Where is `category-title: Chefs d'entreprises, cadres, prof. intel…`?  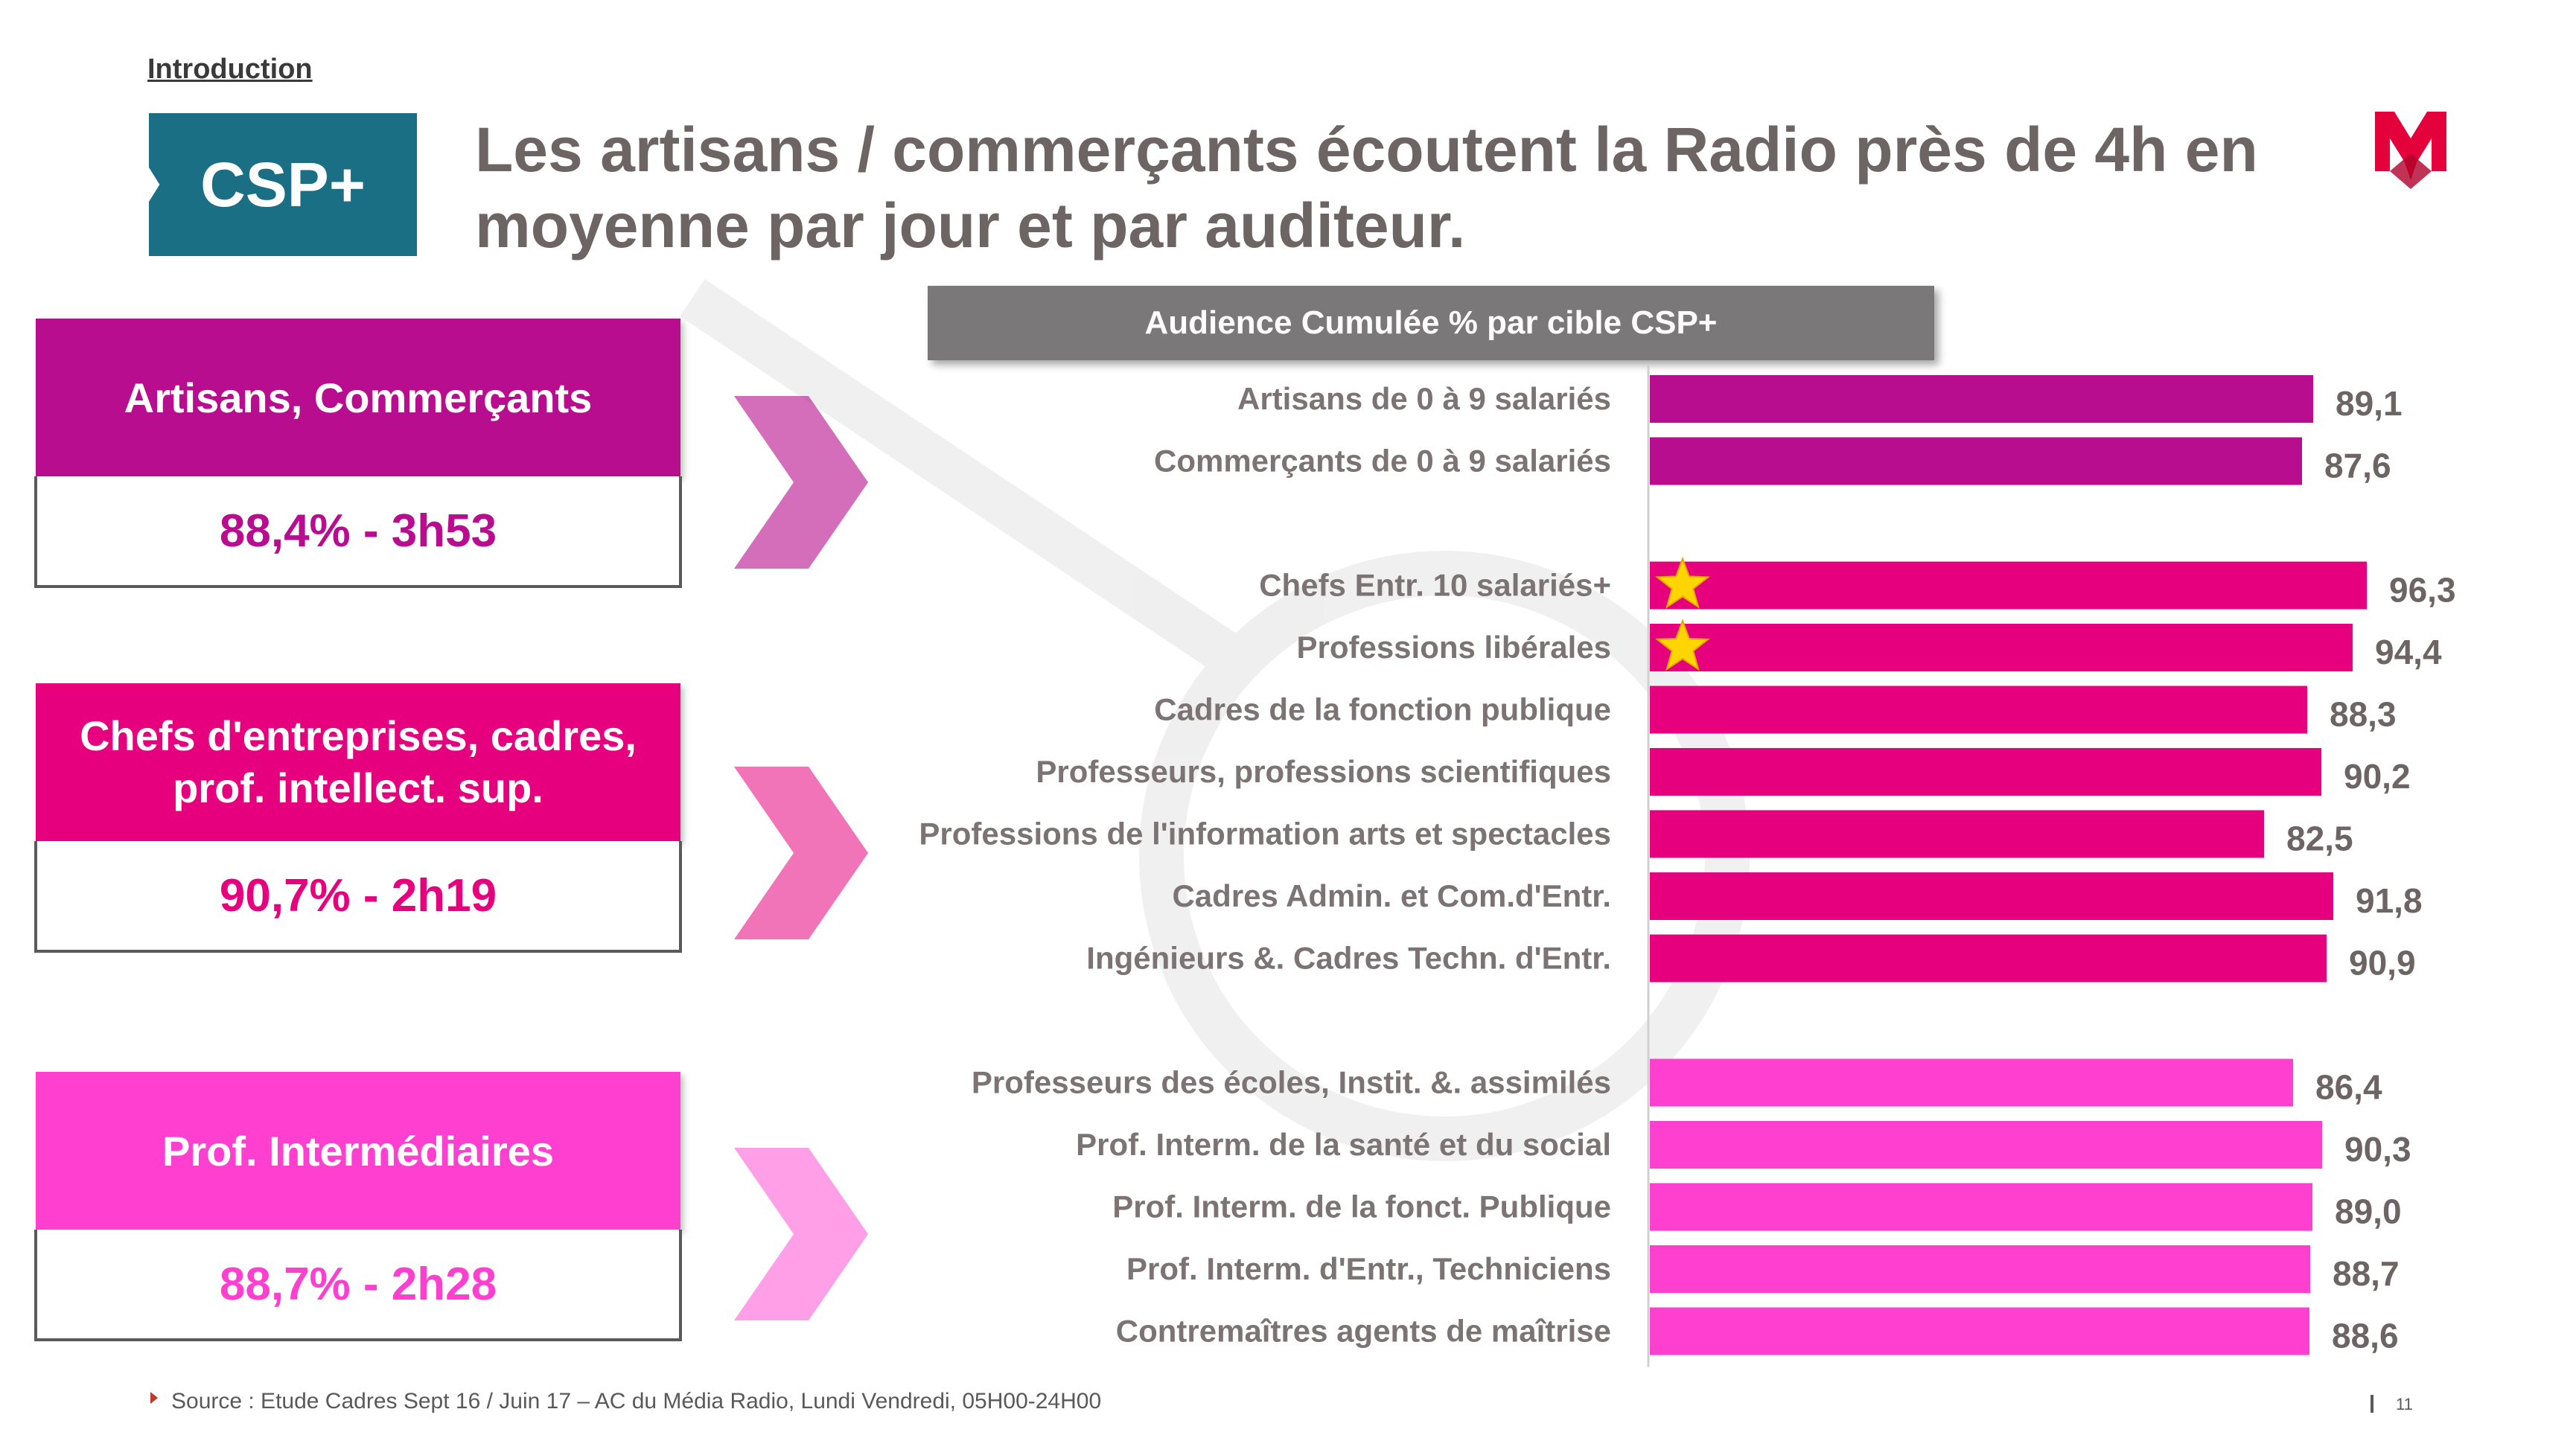
category-title: Chefs d'entreprises, cadres, prof. intel… is located at coordinates (358, 761).